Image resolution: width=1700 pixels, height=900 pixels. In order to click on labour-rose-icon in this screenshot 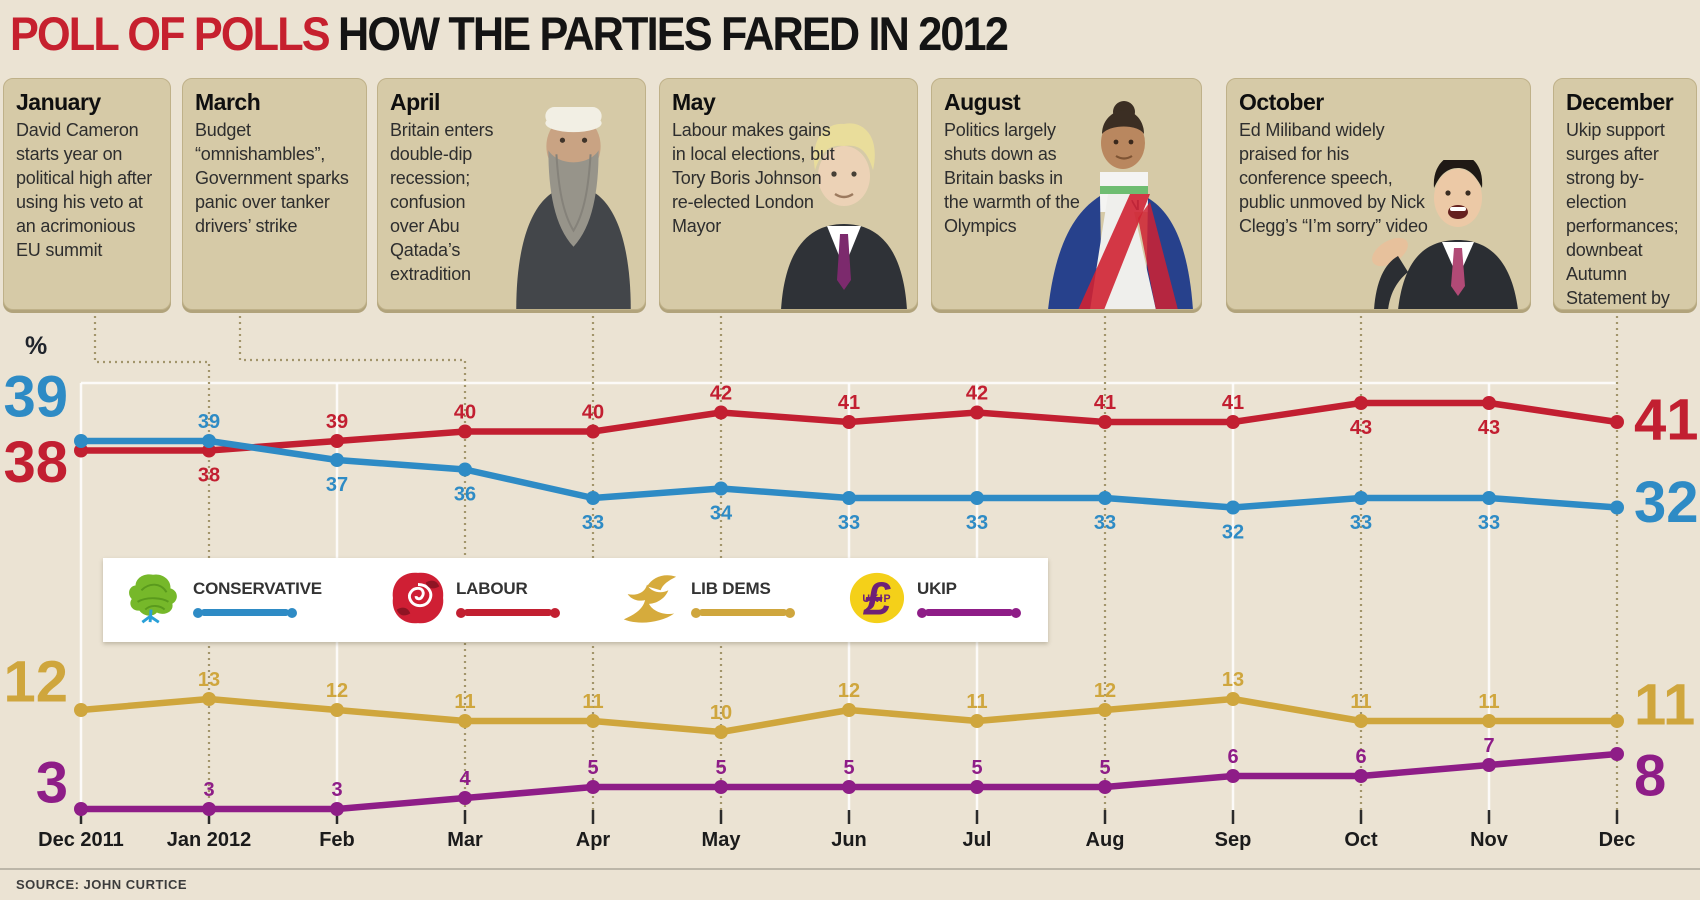, I will do `click(418, 598)`.